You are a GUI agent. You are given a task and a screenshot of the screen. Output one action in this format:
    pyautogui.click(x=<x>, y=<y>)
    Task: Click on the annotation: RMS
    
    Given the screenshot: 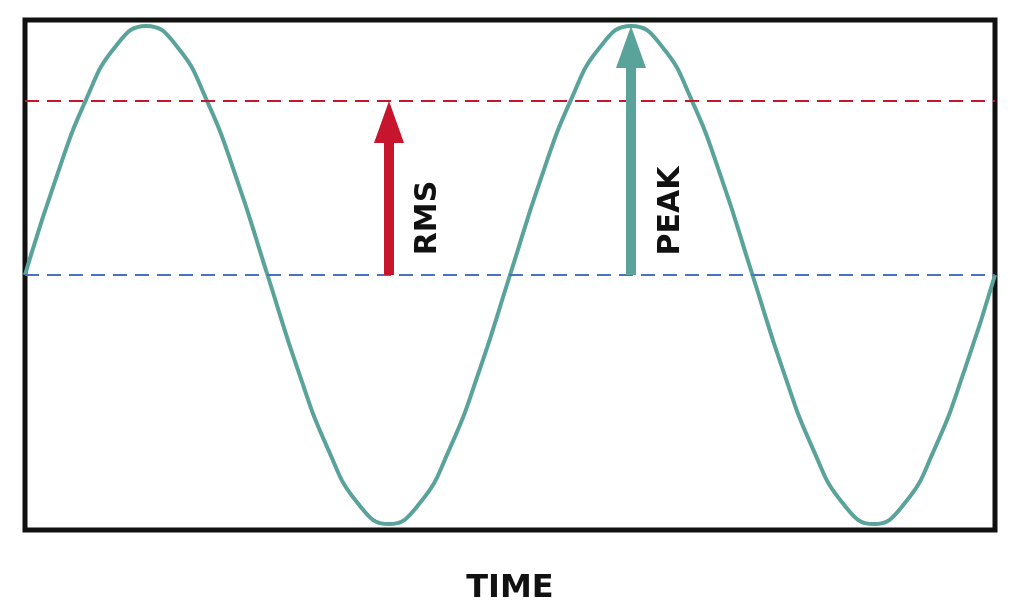 What is the action you would take?
    pyautogui.click(x=426, y=217)
    